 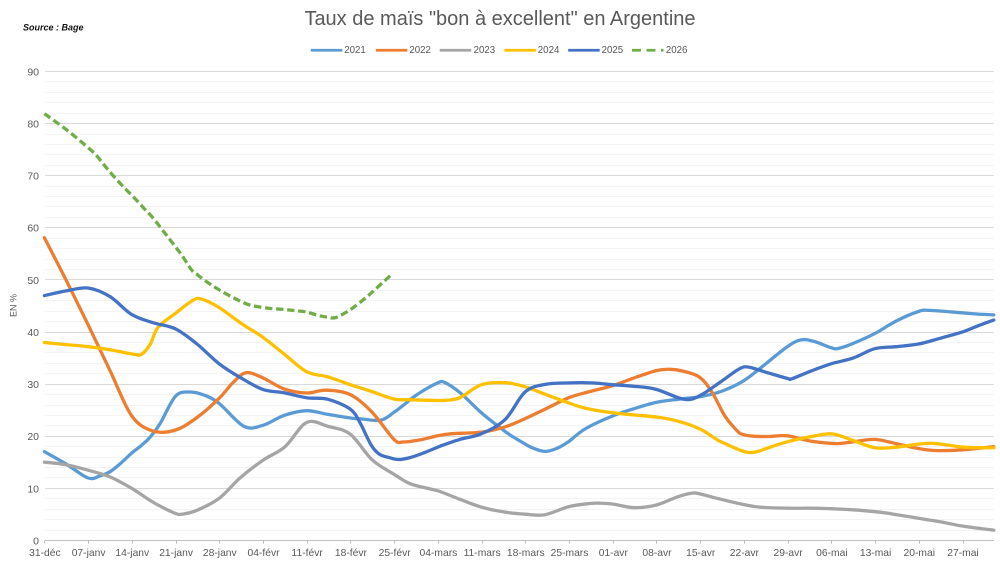 What do you see at coordinates (33, 489) in the screenshot?
I see `svg-text: 10` at bounding box center [33, 489].